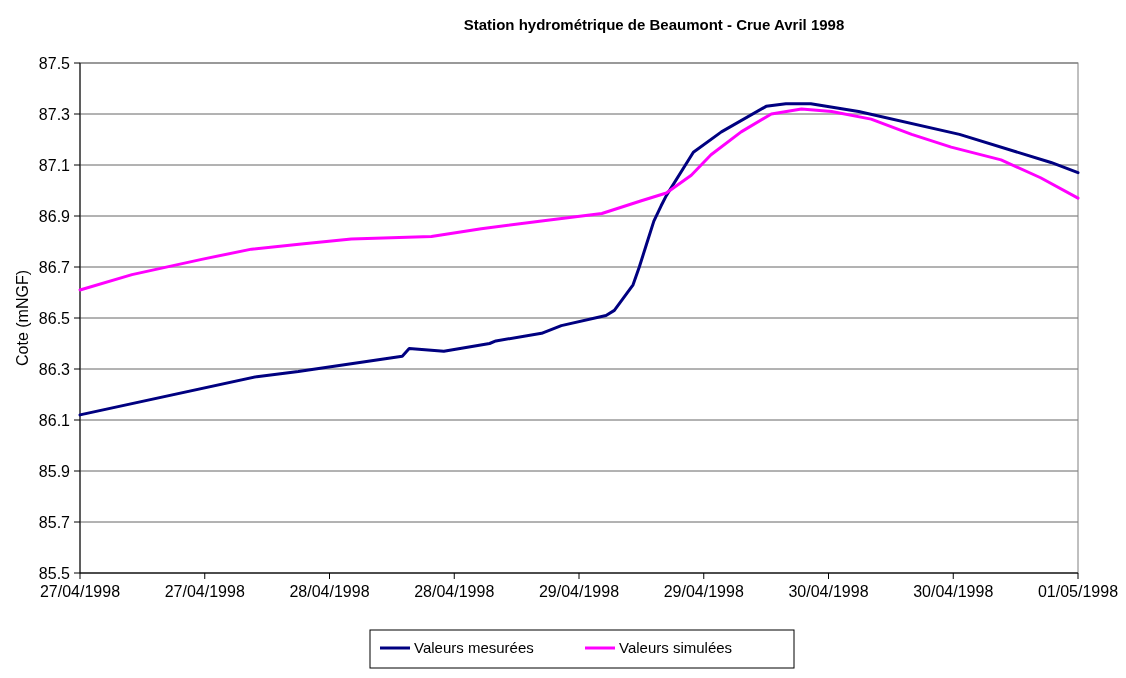  Describe the element at coordinates (54, 369) in the screenshot. I see `y-tick-label: 86.3` at that location.